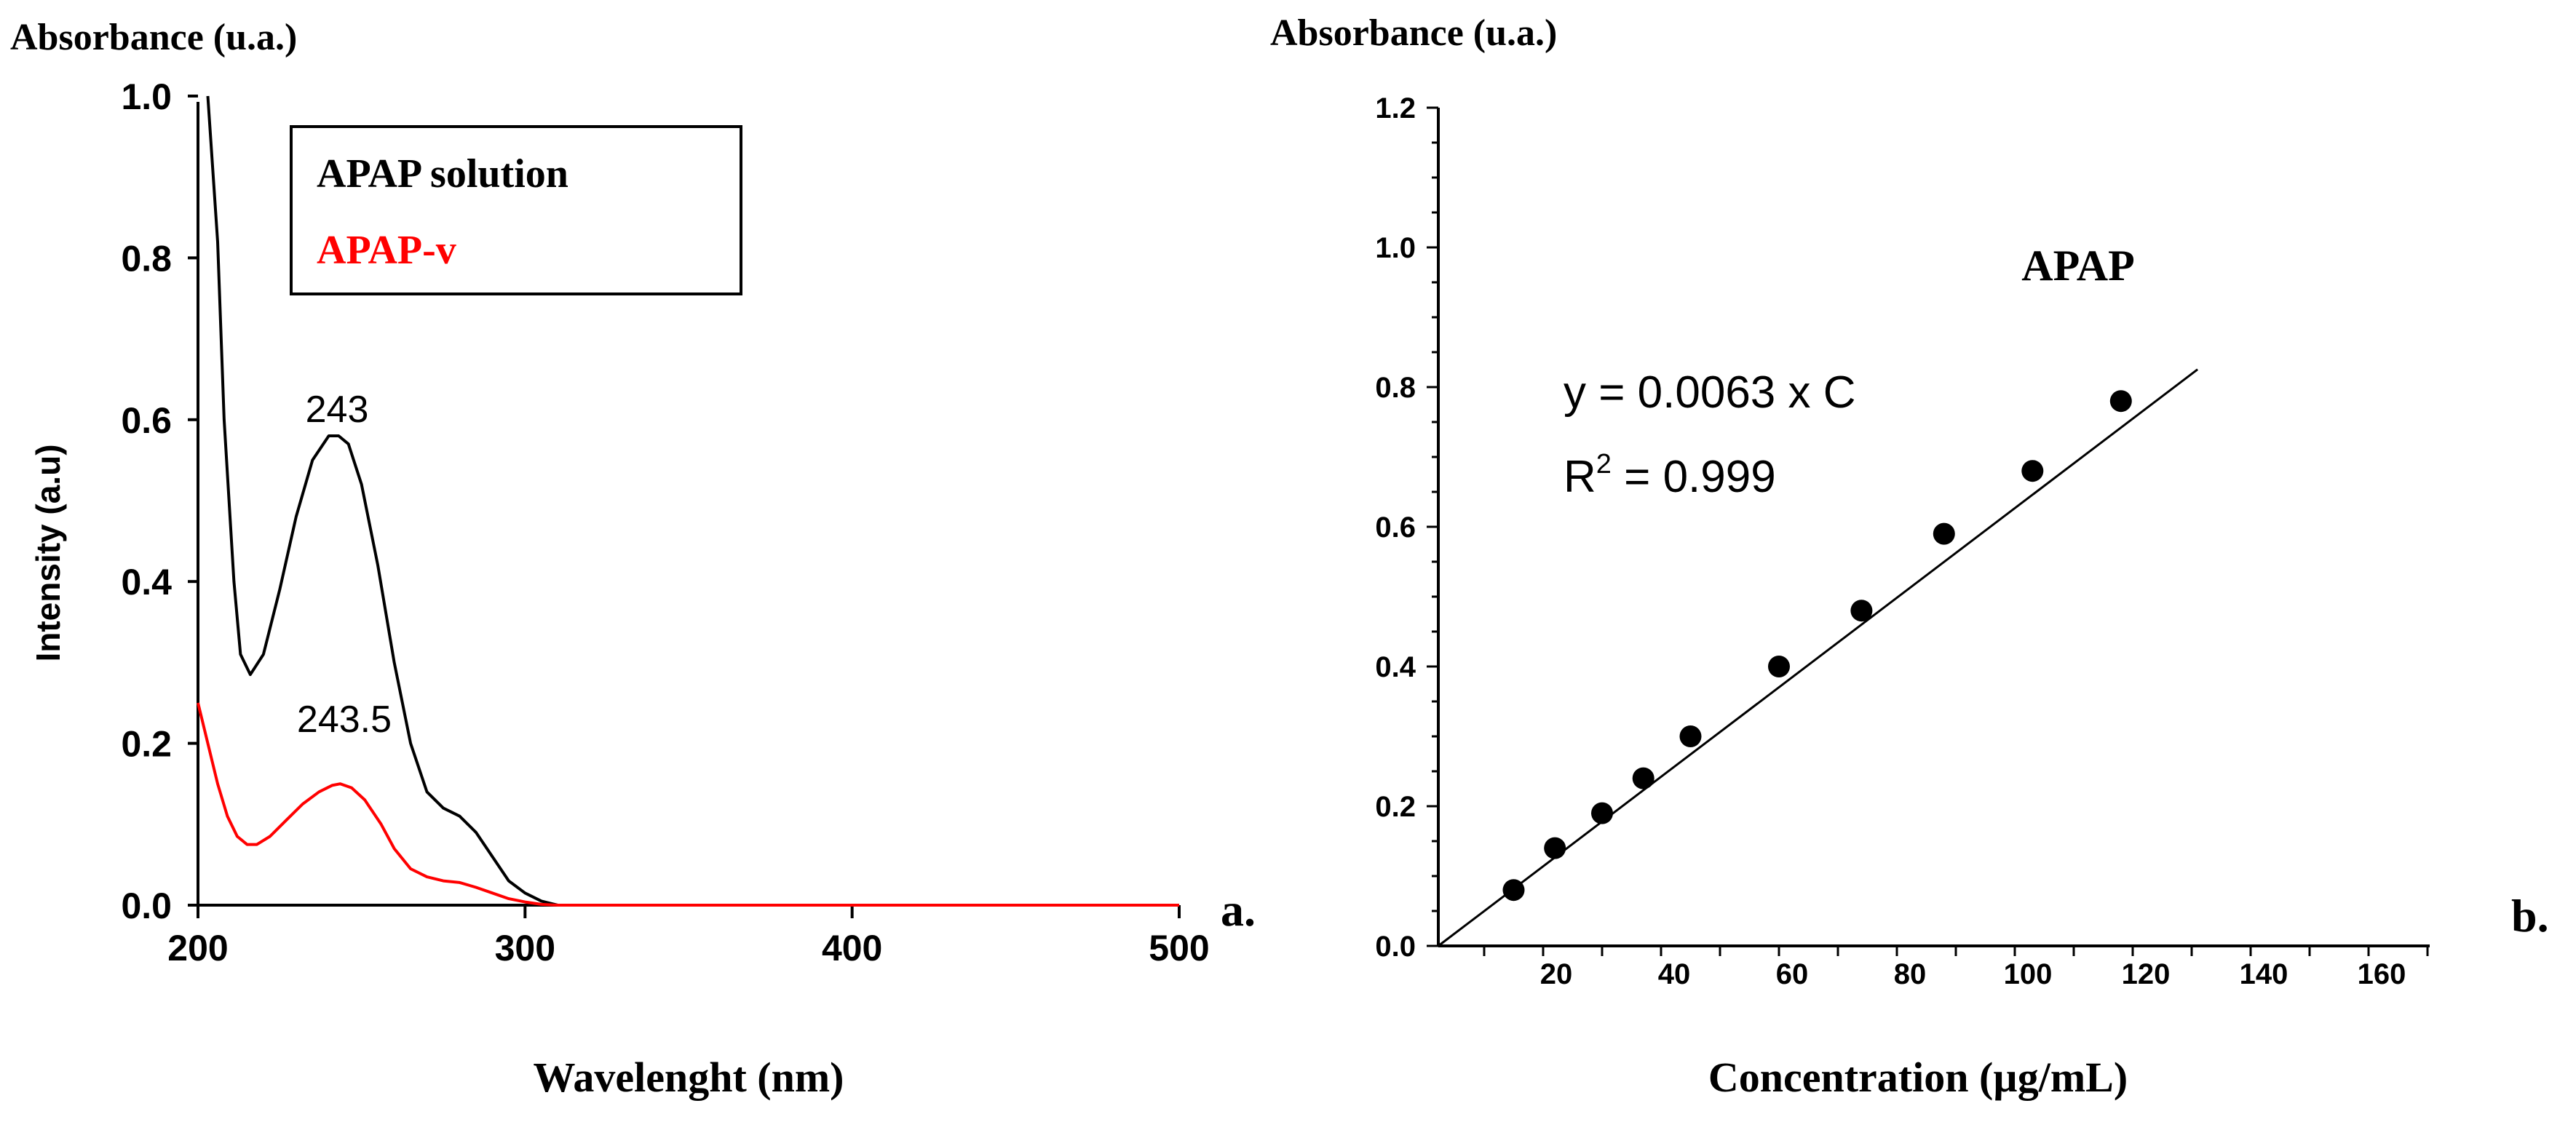 The width and height of the screenshot is (2576, 1130). I want to click on chart-a-y-tick-label: 0.2, so click(146, 744).